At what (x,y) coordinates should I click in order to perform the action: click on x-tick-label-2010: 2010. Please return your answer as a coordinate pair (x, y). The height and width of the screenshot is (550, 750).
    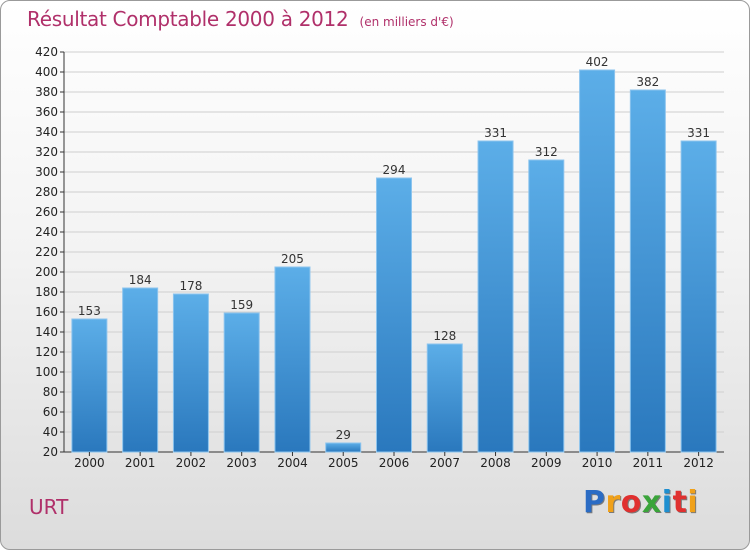
    Looking at the image, I should click on (597, 463).